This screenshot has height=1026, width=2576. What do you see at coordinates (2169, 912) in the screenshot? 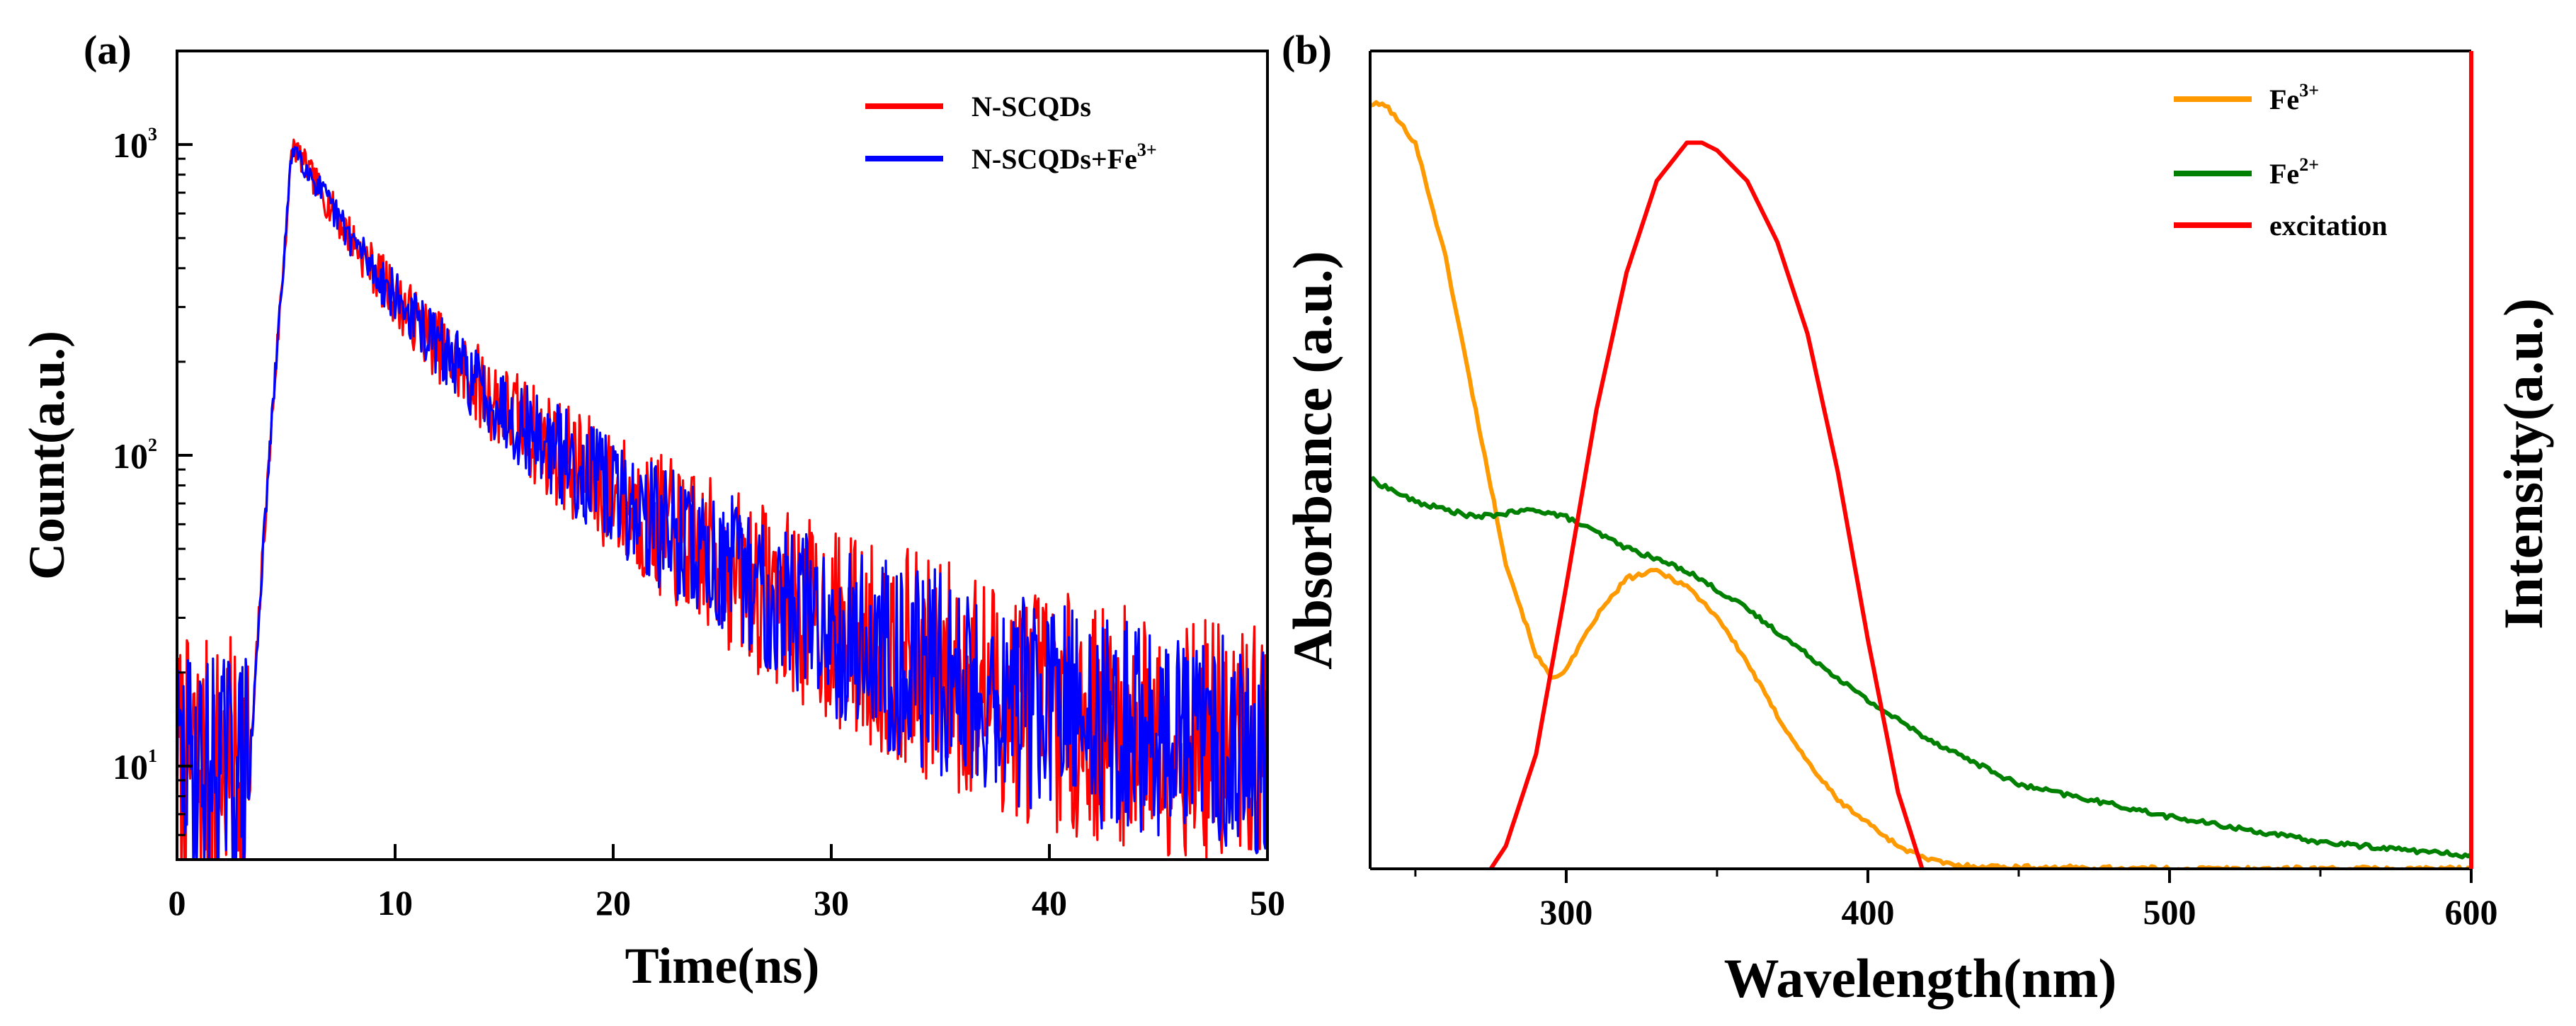
I see `panel-b-x-tick-label: 500` at bounding box center [2169, 912].